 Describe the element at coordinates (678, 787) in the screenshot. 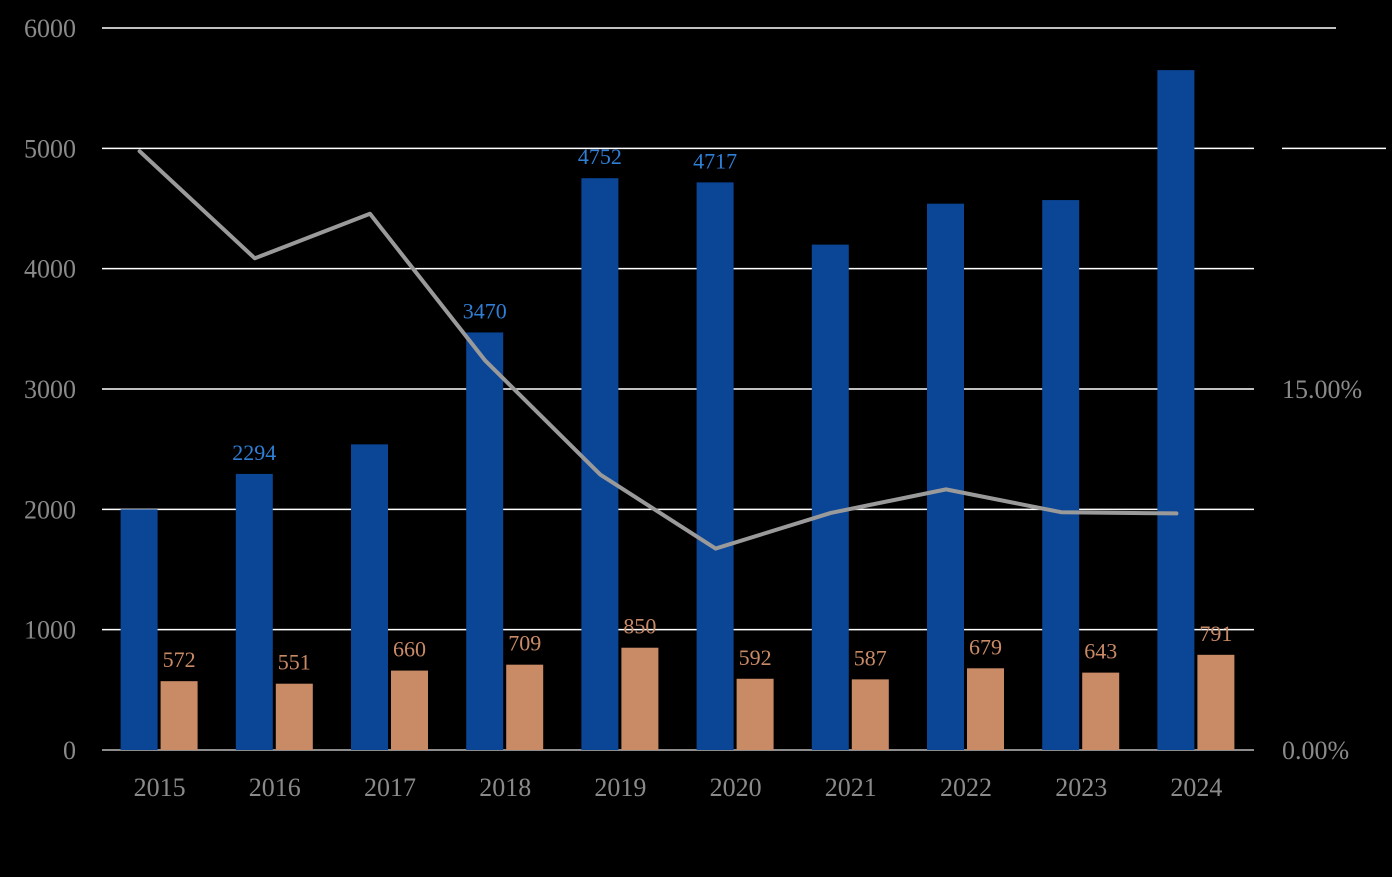

I see `category-axis: 2015 2016 2017 2018 2019 2020 2021 2022 2023 2024` at that location.